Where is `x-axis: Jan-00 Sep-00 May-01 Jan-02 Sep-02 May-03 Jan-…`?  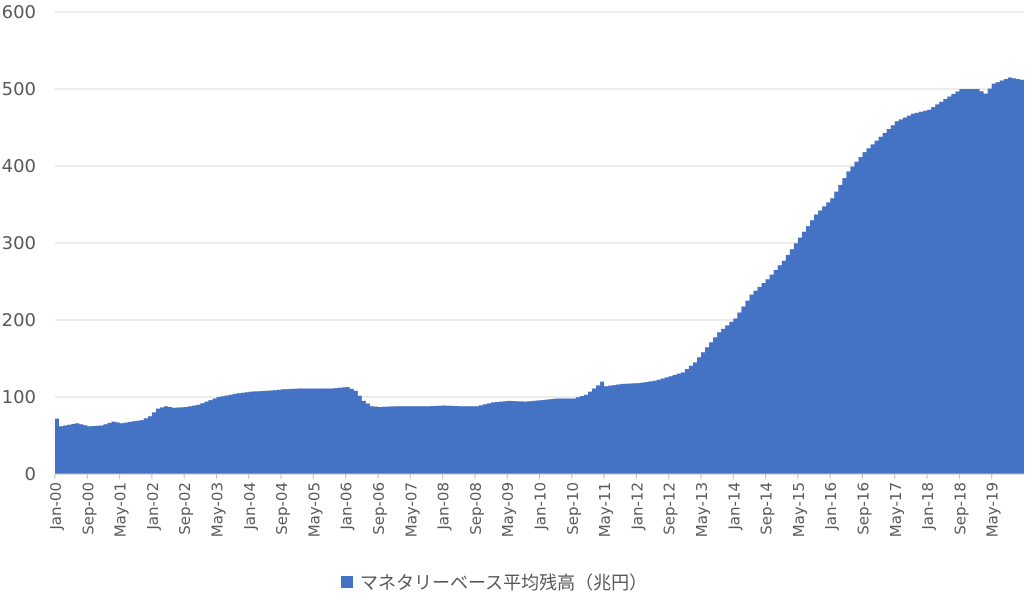
x-axis: Jan-00 Sep-00 May-01 Jan-02 Sep-02 May-03 Jan-… is located at coordinates (535, 505).